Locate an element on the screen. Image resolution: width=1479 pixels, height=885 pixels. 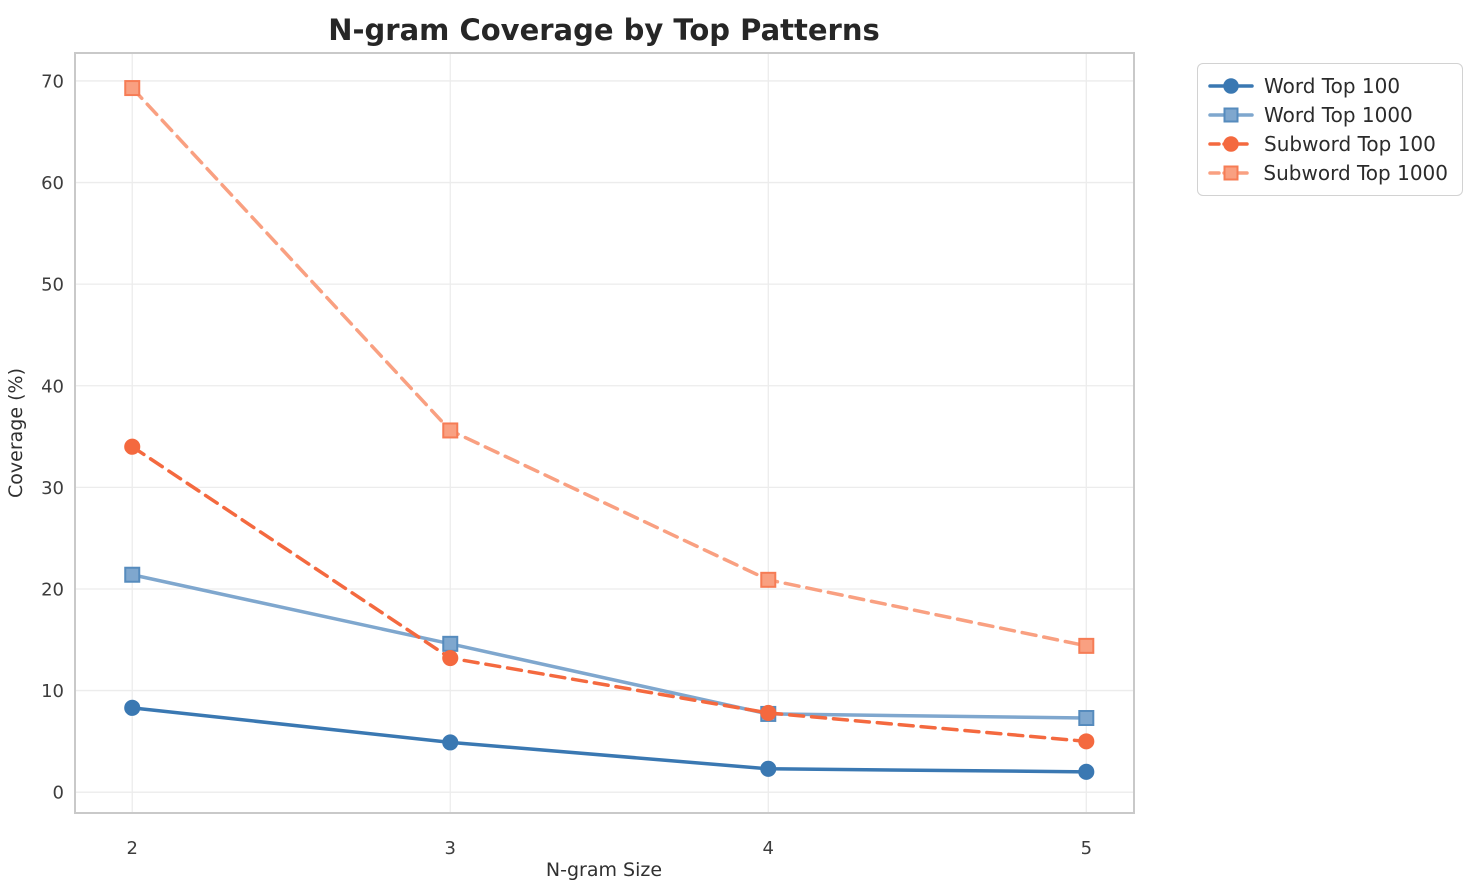
y-tick-label: 0 is located at coordinates (58, 793).